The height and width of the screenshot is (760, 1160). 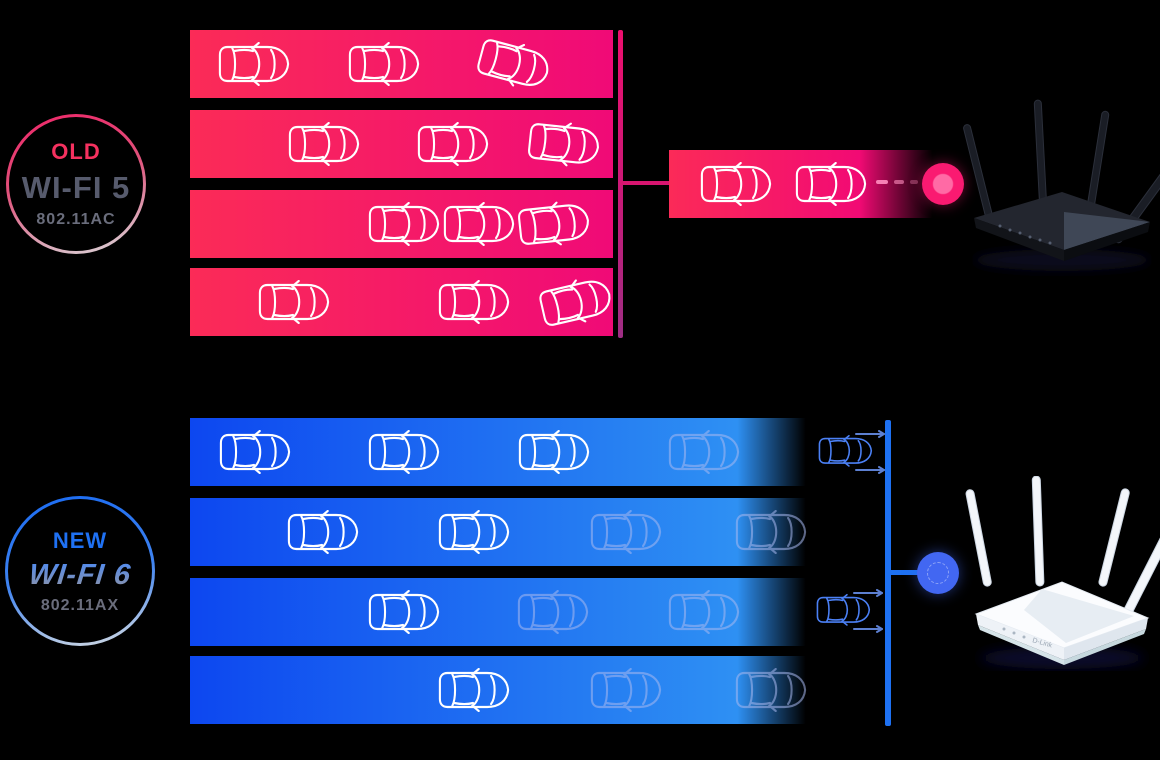 What do you see at coordinates (1062, 572) in the screenshot?
I see `router-new-icon: D-Link` at bounding box center [1062, 572].